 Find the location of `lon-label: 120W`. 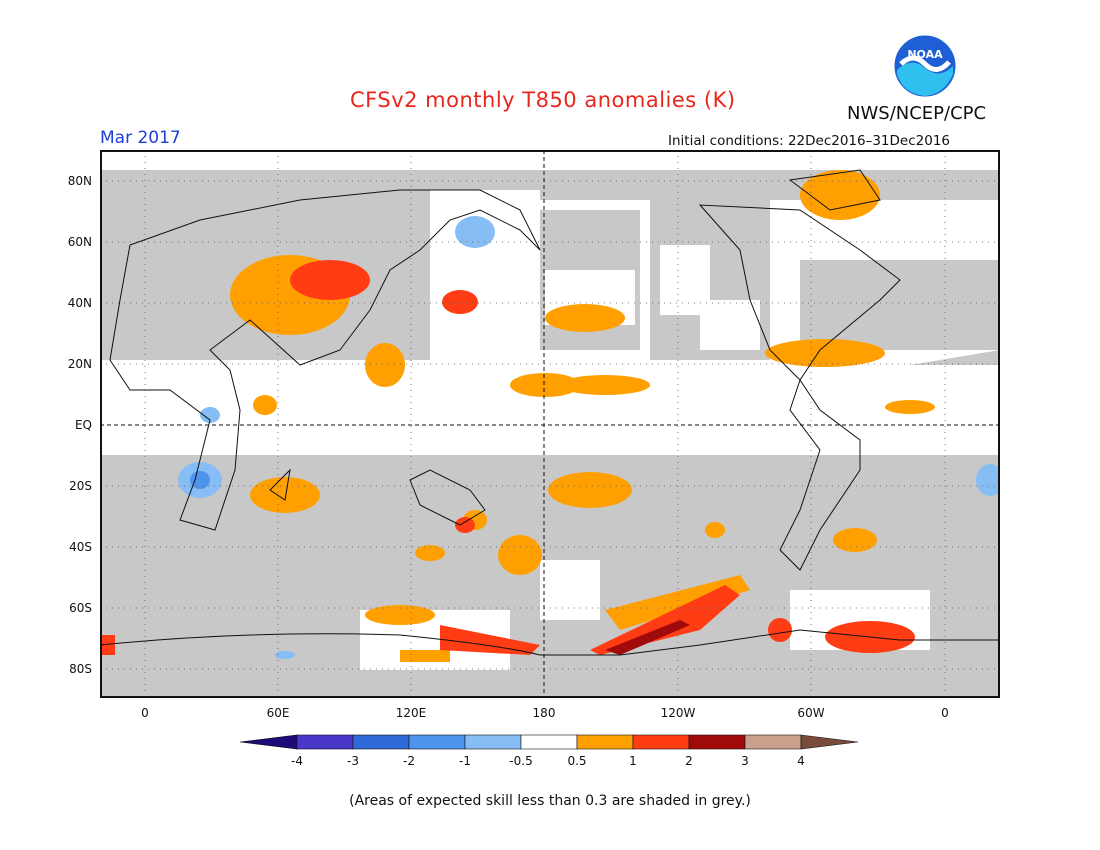

lon-label: 120W is located at coordinates (678, 713).